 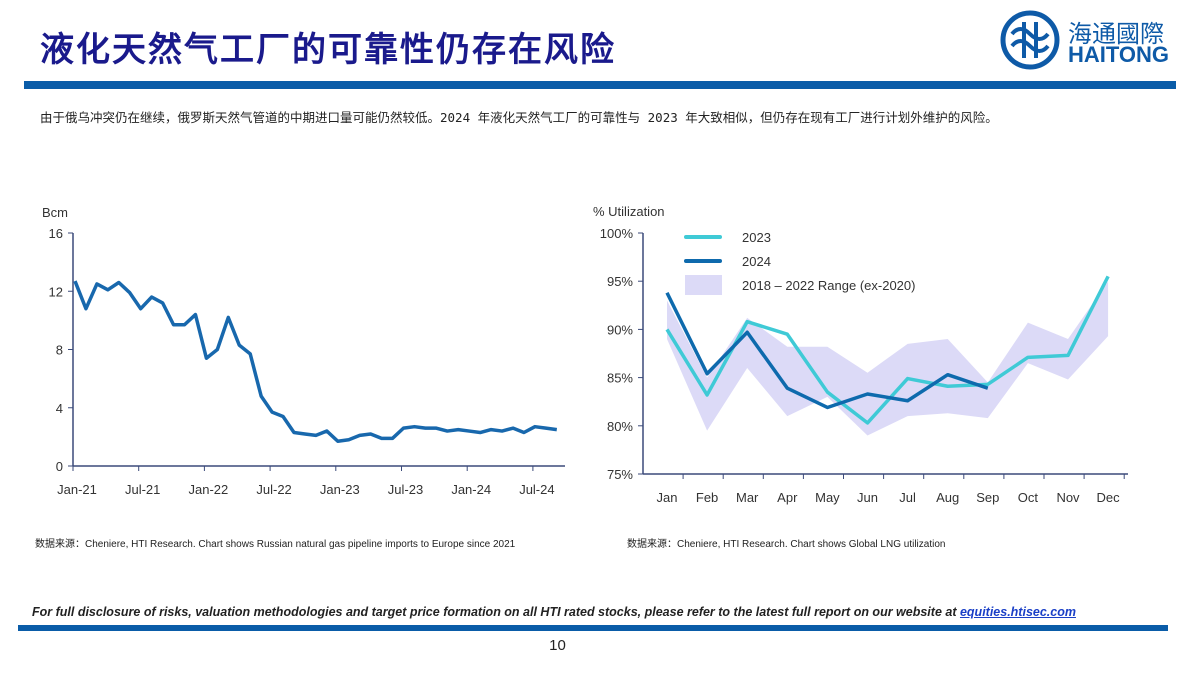 I want to click on x-tick-label: May, so click(x=827, y=497).